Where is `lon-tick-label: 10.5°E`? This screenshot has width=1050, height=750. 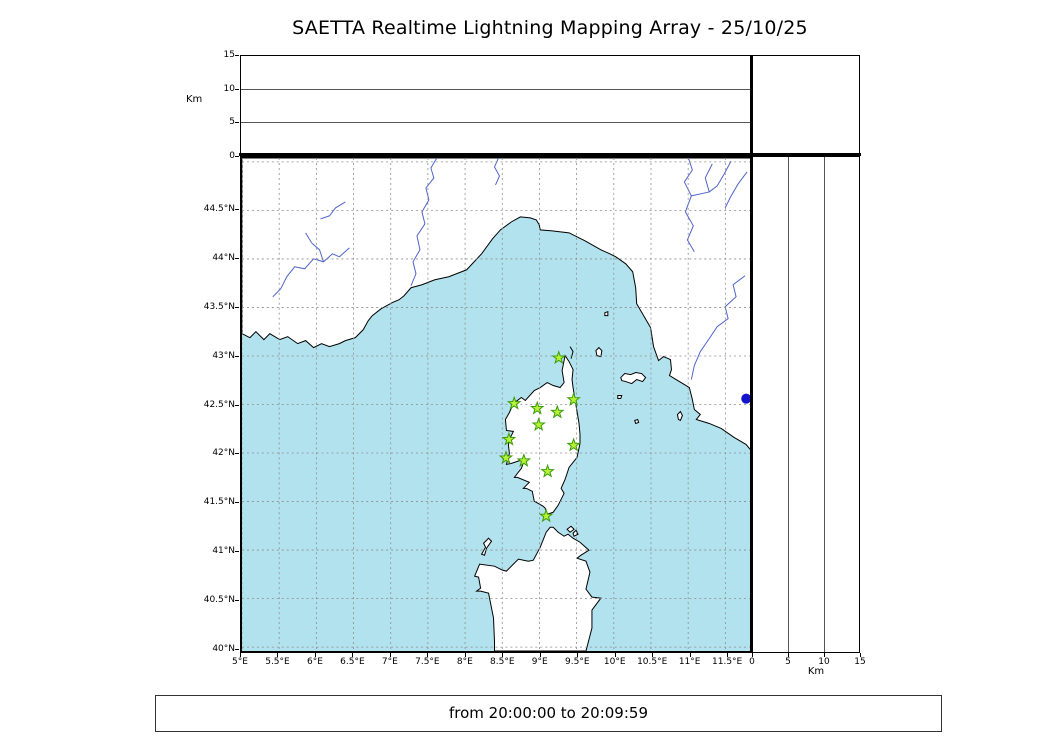
lon-tick-label: 10.5°E is located at coordinates (652, 662).